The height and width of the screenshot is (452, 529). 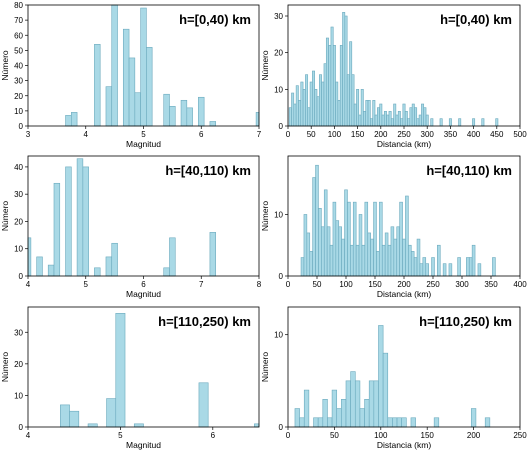 I want to click on x-axis-label: Distancia (km), so click(x=404, y=144).